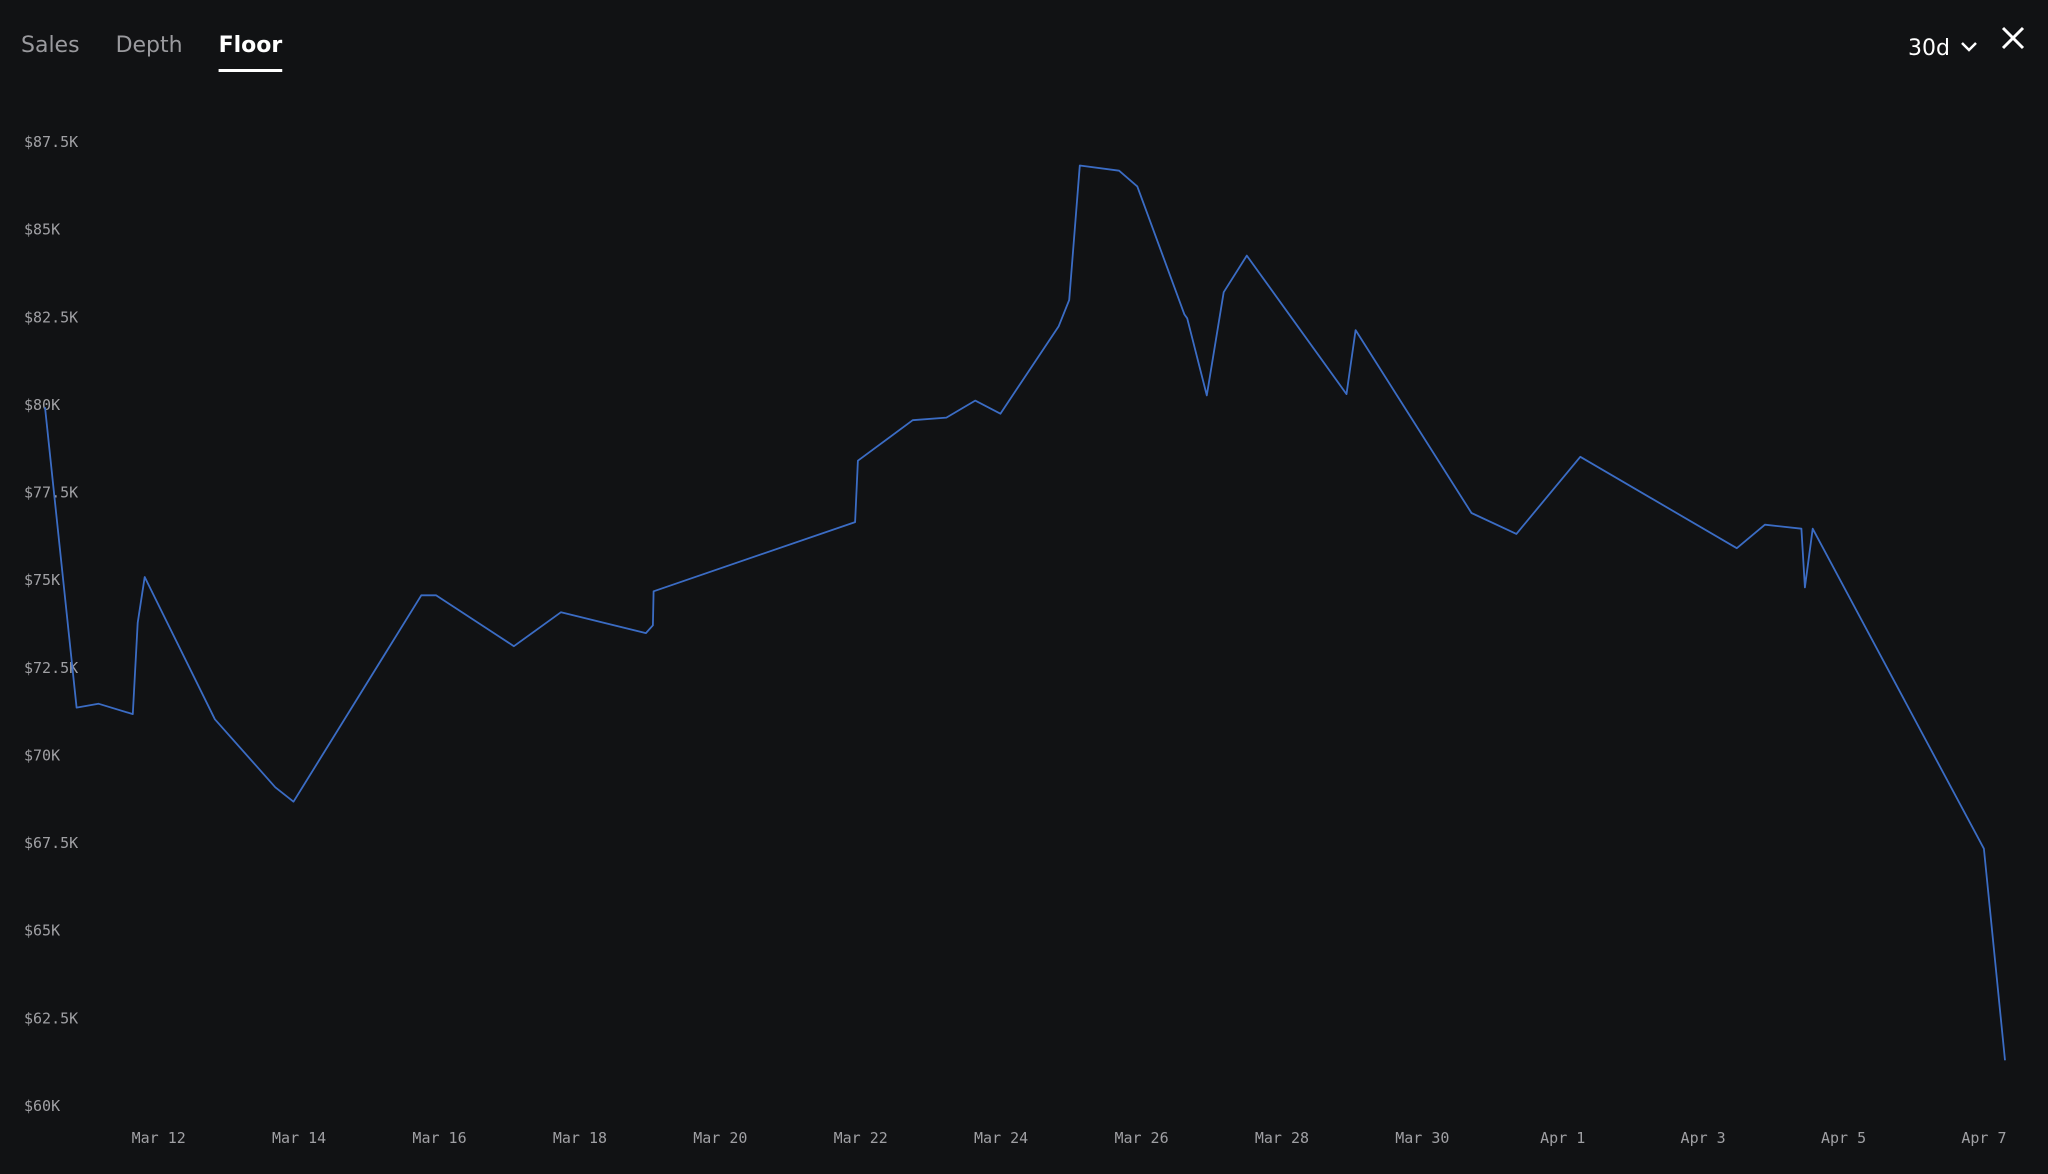  I want to click on close-icon, so click(2013, 38).